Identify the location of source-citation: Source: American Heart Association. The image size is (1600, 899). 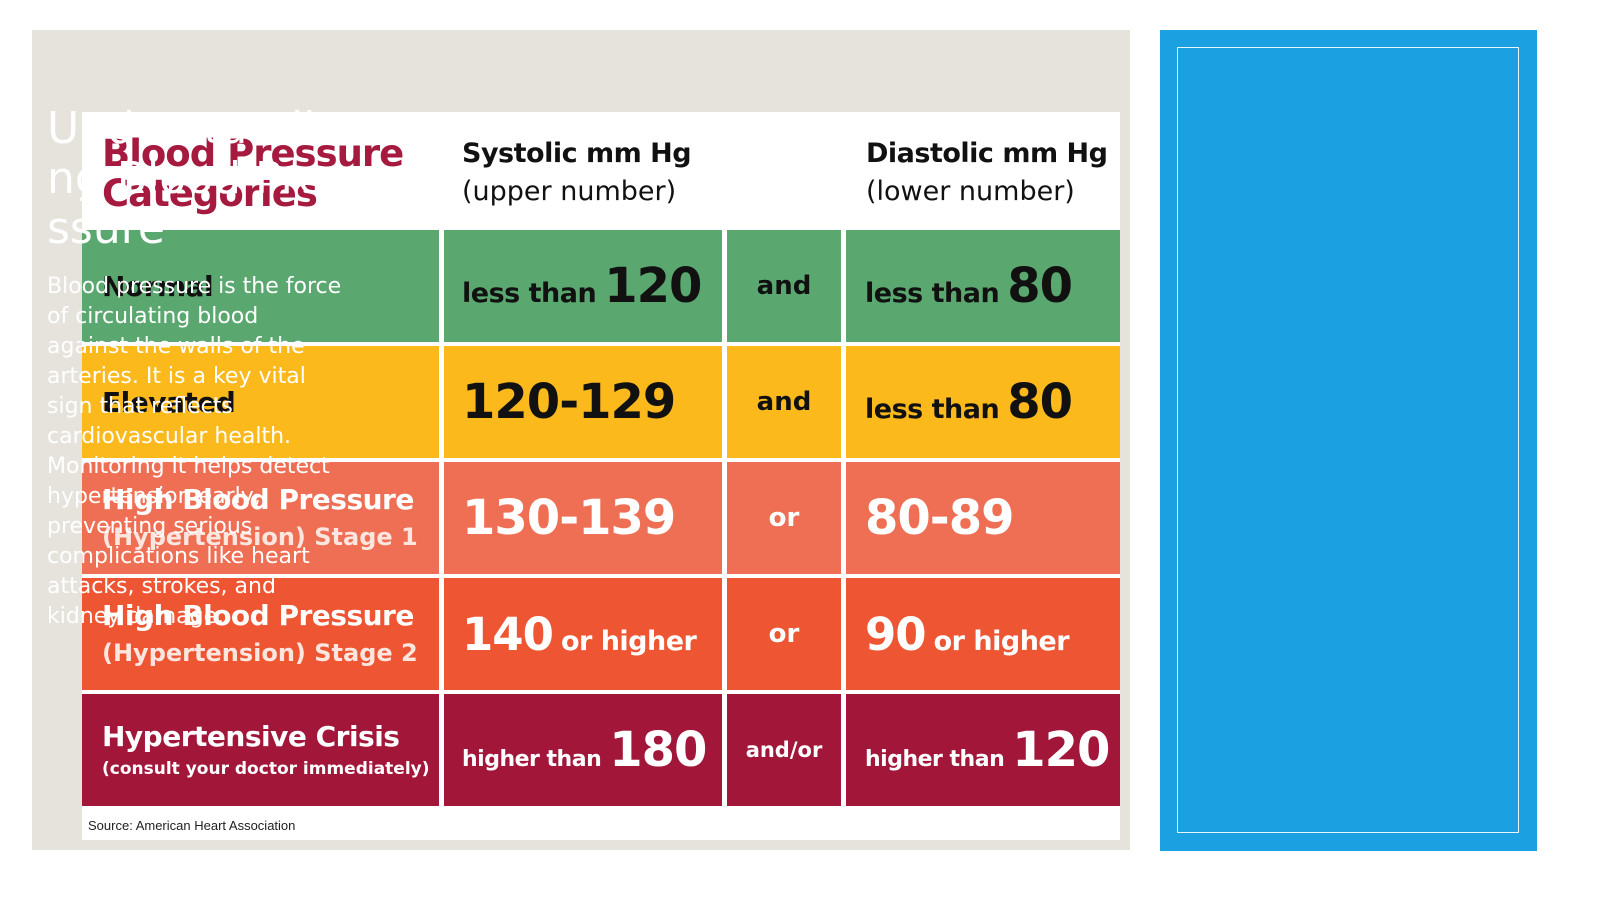
(192, 825).